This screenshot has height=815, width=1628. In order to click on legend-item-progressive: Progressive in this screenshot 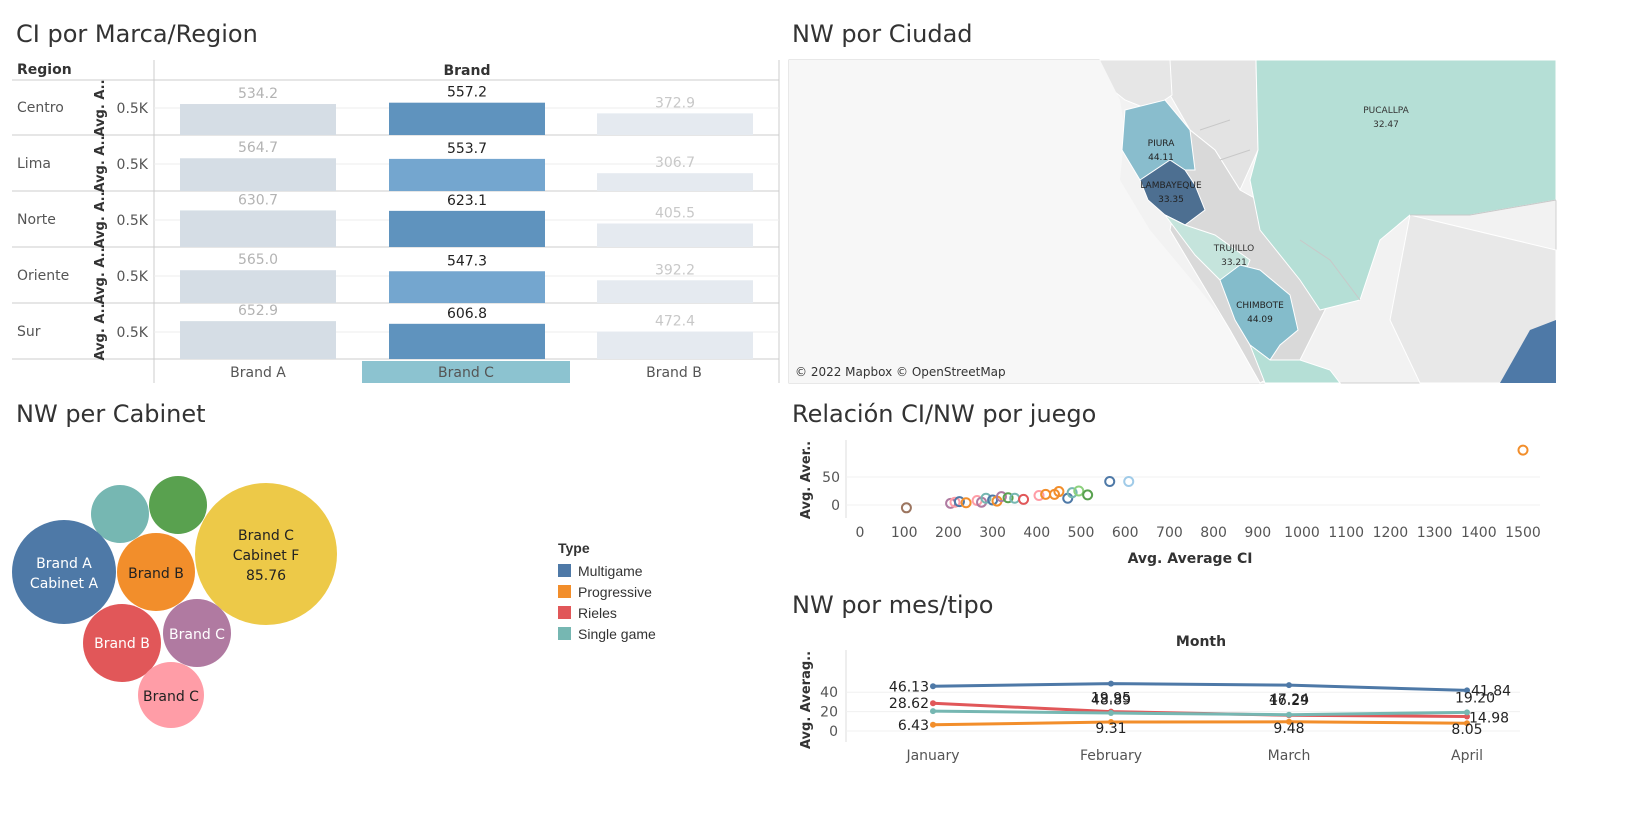, I will do `click(607, 591)`.